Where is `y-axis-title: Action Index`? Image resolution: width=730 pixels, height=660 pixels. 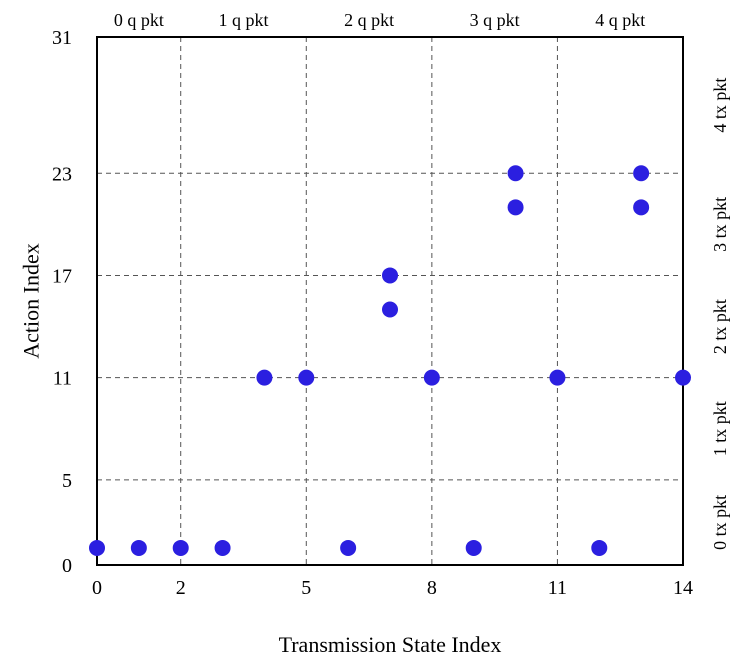
y-axis-title: Action Index is located at coordinates (31, 300).